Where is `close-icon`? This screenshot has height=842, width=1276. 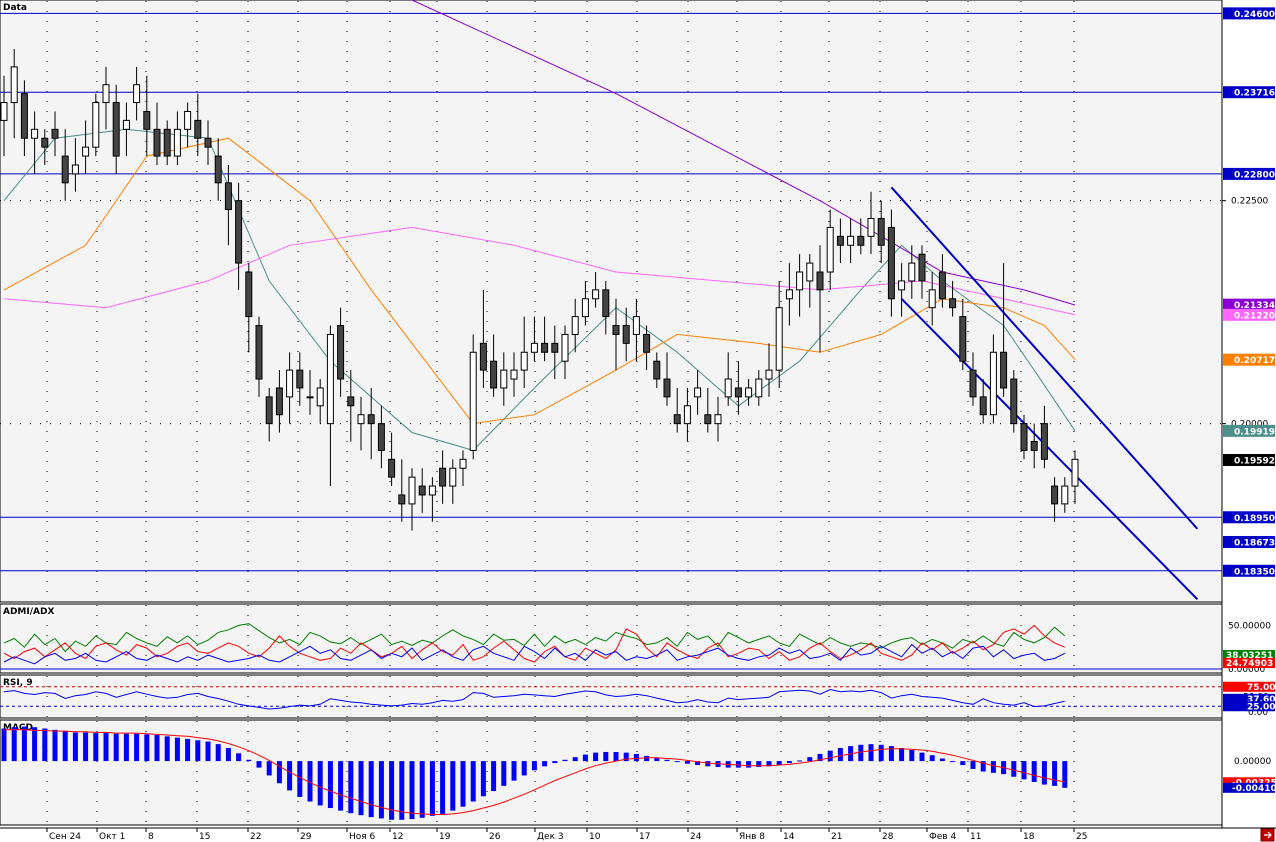
close-icon is located at coordinates (1267, 835).